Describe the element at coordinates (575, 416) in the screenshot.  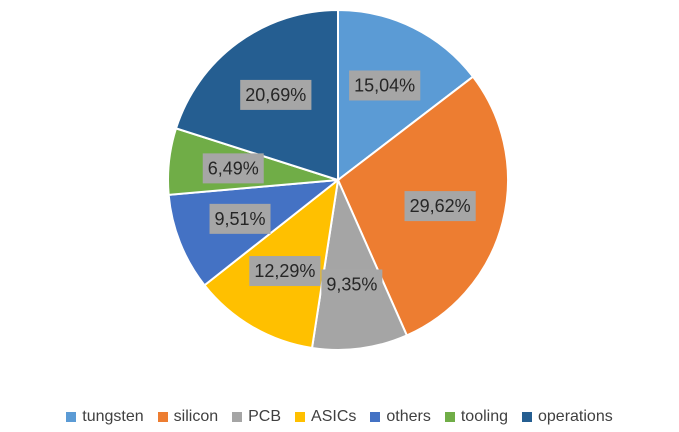
I see `legend-label: operations` at that location.